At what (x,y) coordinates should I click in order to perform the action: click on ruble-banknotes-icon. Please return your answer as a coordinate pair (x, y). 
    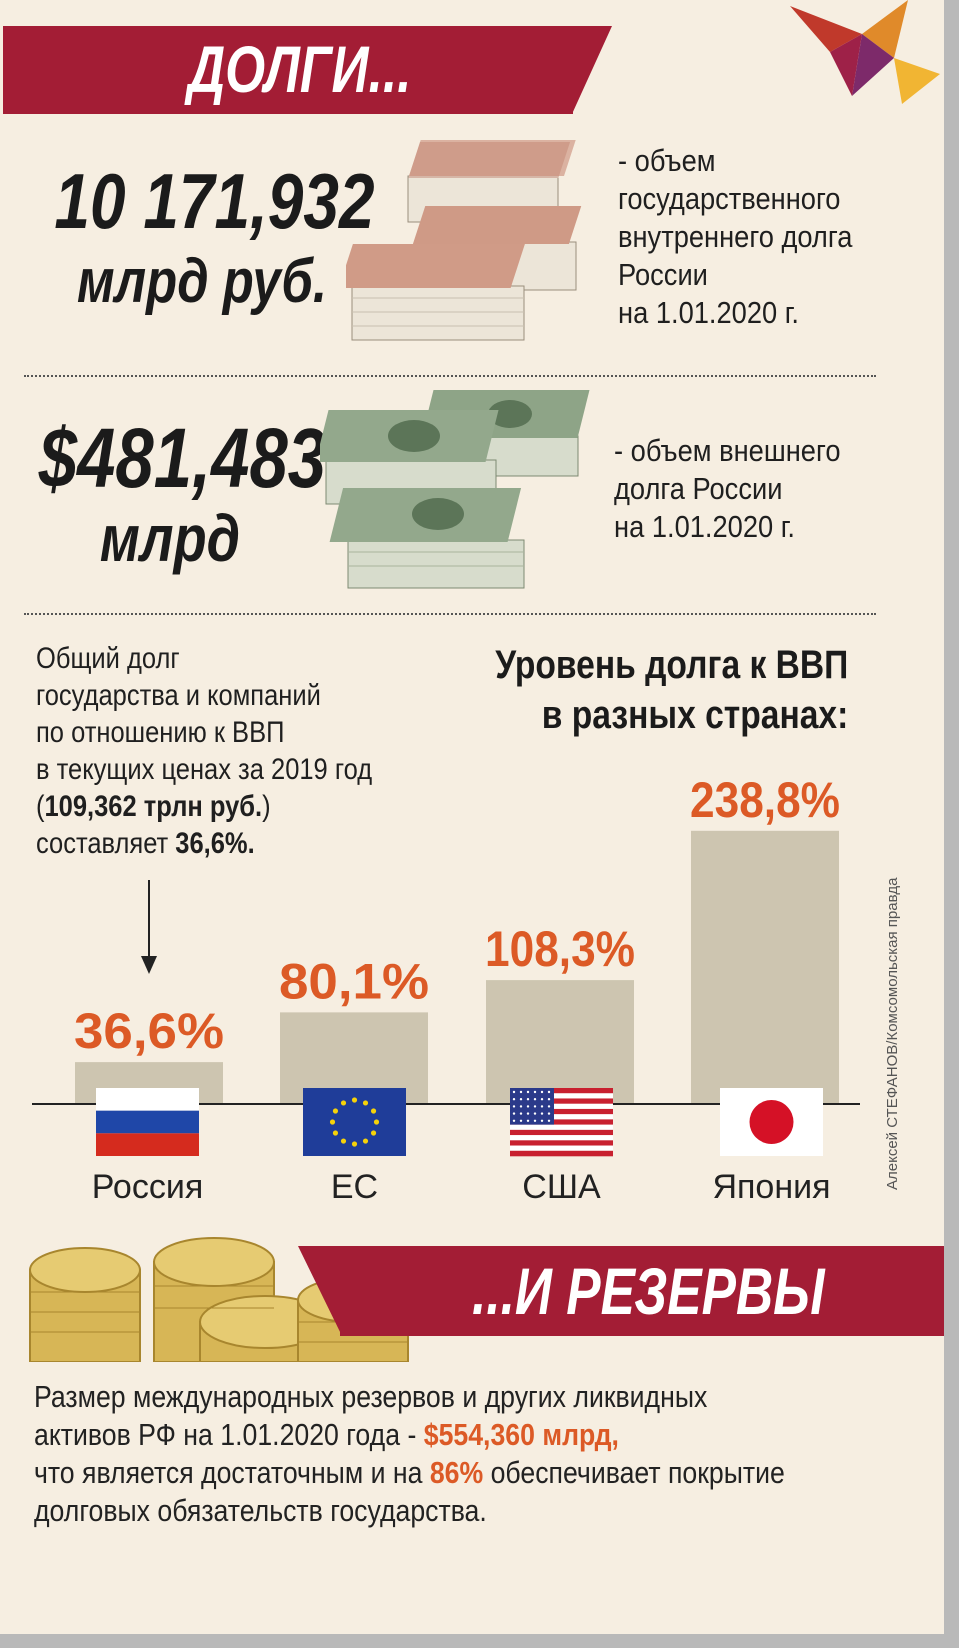
    Looking at the image, I should click on (464, 240).